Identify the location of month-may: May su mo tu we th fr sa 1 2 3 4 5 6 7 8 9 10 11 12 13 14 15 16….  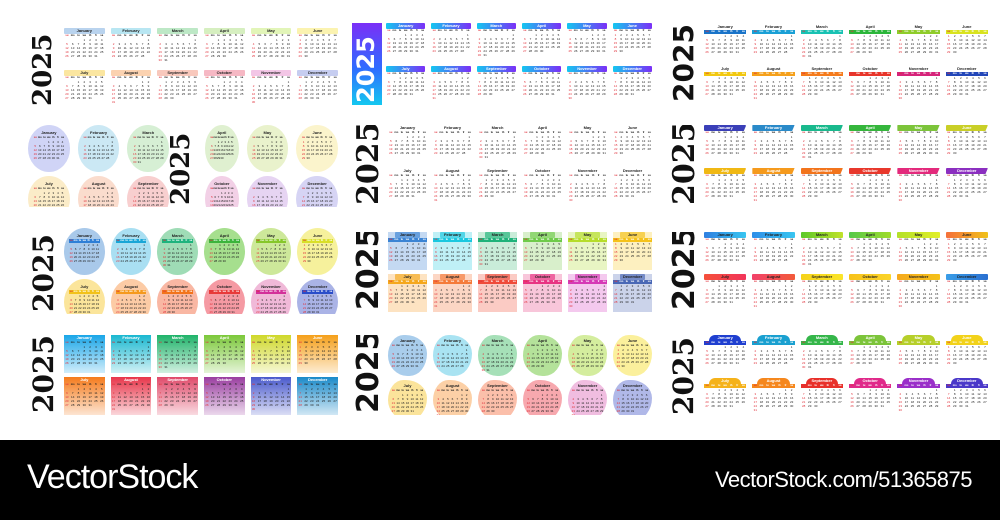
(918, 144).